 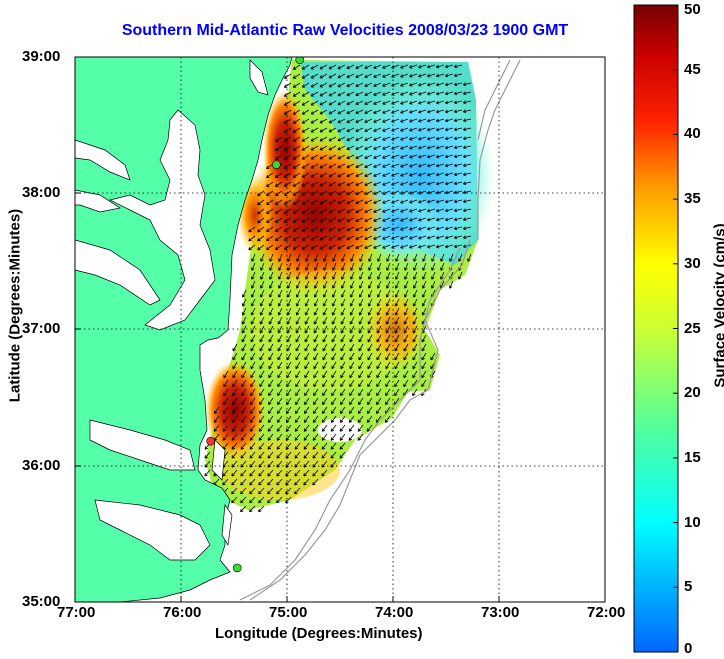 What do you see at coordinates (500, 612) in the screenshot?
I see `x-tick-label: 73:00` at bounding box center [500, 612].